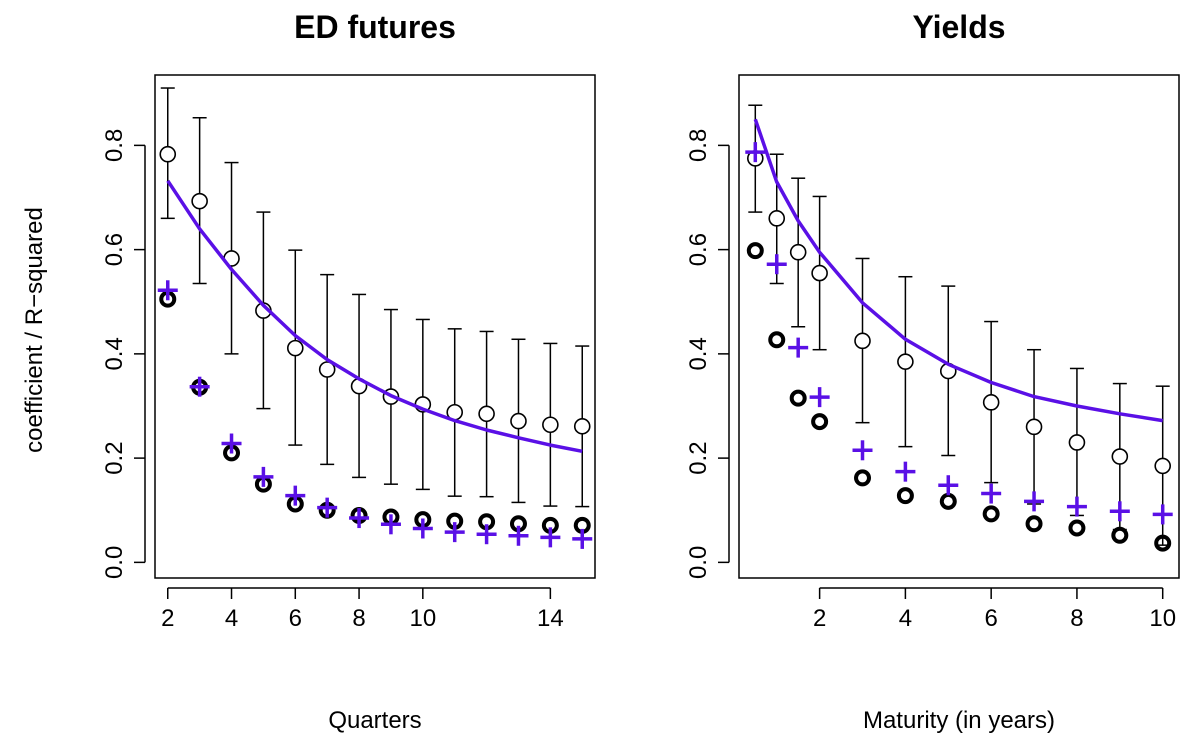 The height and width of the screenshot is (734, 1183). What do you see at coordinates (374, 720) in the screenshot?
I see `x-axis-label: Quarters` at bounding box center [374, 720].